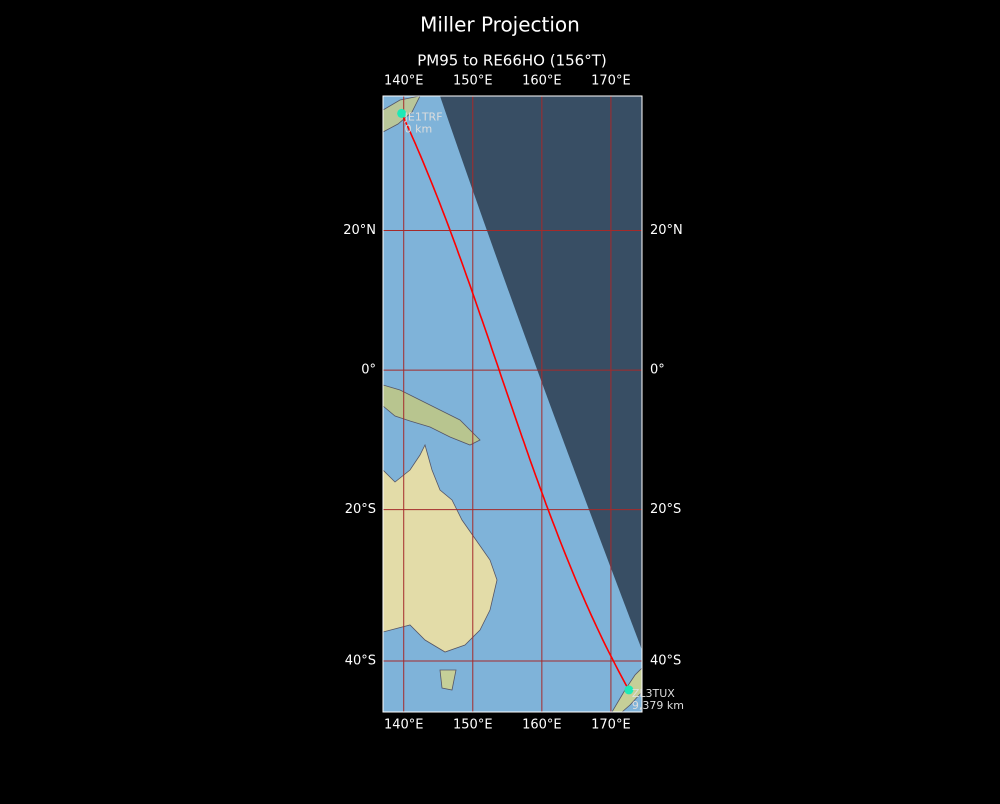 The image size is (1000, 804). I want to click on station-name: ZL3TUX, so click(653, 693).